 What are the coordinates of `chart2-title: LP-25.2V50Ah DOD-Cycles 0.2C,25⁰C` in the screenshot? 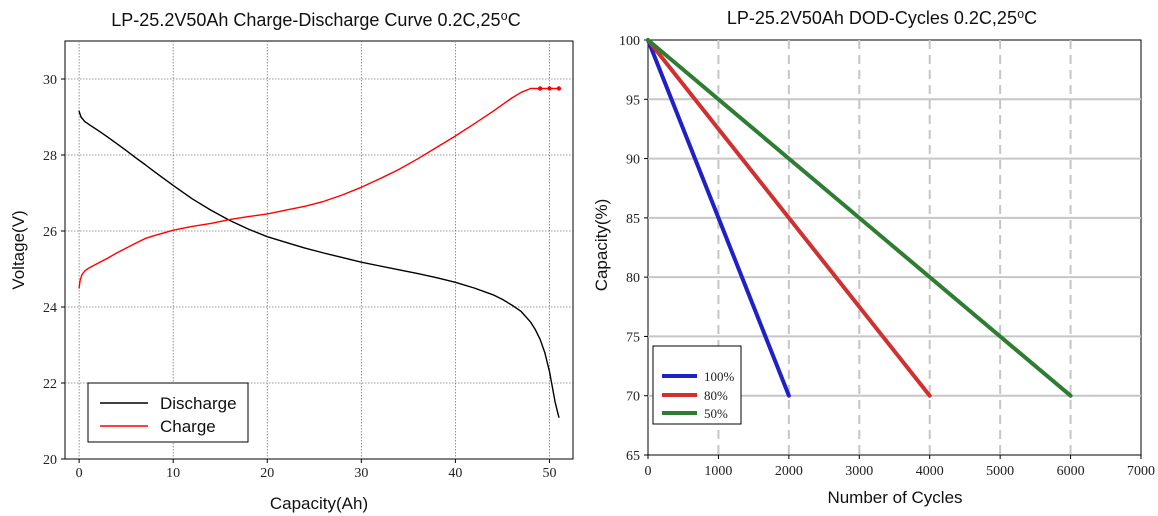 It's located at (882, 18).